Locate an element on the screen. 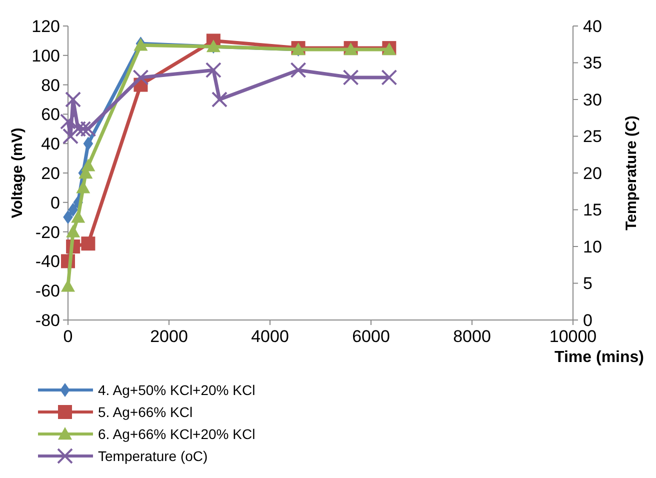 The image size is (656, 478). y-tick-label: 100 is located at coordinates (46, 56).